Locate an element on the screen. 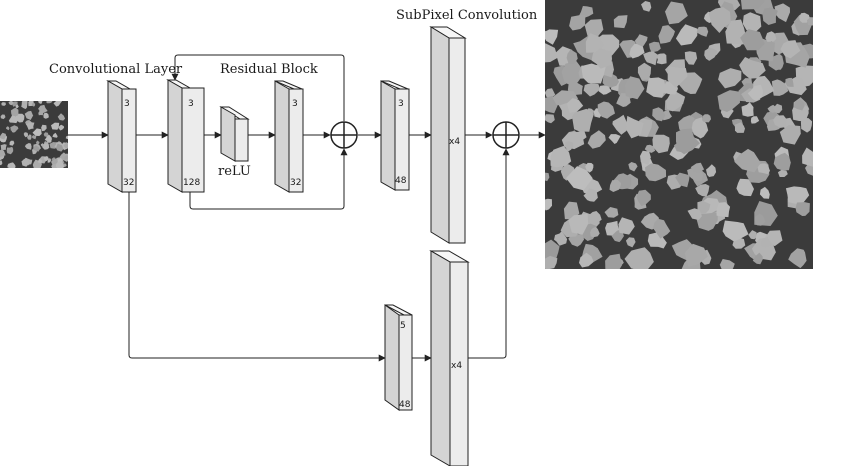 This screenshot has height=466, width=850. res1-bottom-label: 128 is located at coordinates (191, 183).